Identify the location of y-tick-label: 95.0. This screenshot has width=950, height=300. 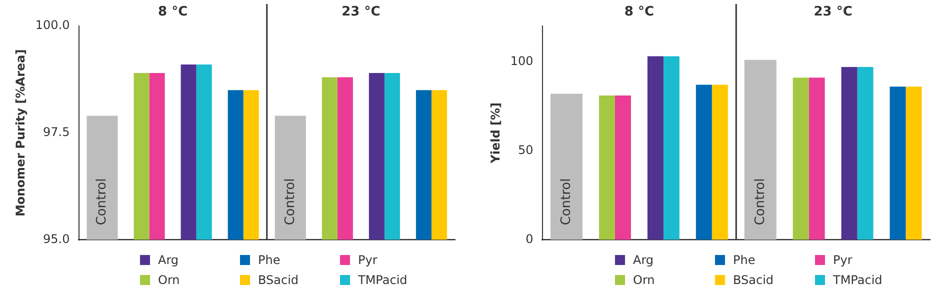
(56, 239).